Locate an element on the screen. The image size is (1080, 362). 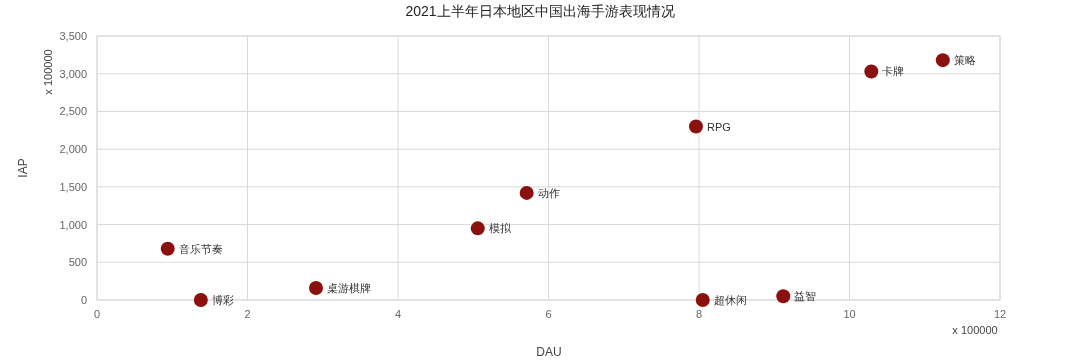
series-label: 模拟 is located at coordinates (500, 228).